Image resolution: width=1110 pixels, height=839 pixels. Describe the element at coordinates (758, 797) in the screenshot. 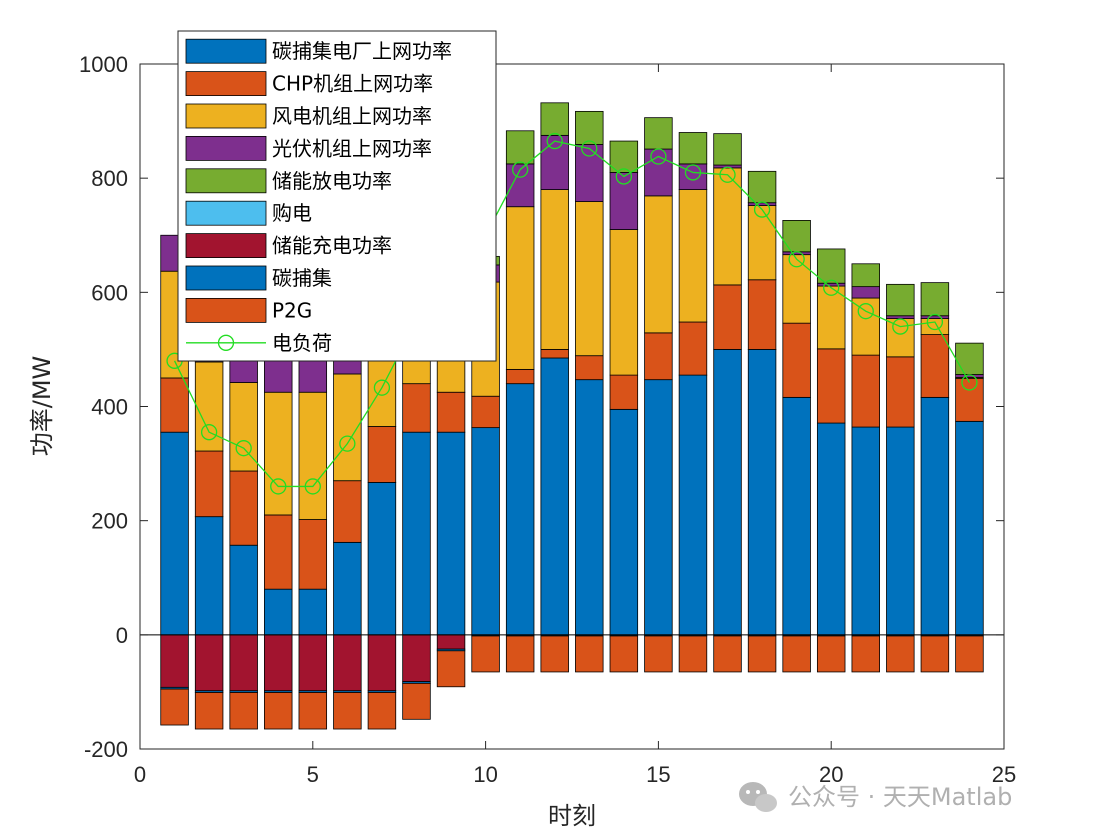

I see `wechat-icon` at that location.